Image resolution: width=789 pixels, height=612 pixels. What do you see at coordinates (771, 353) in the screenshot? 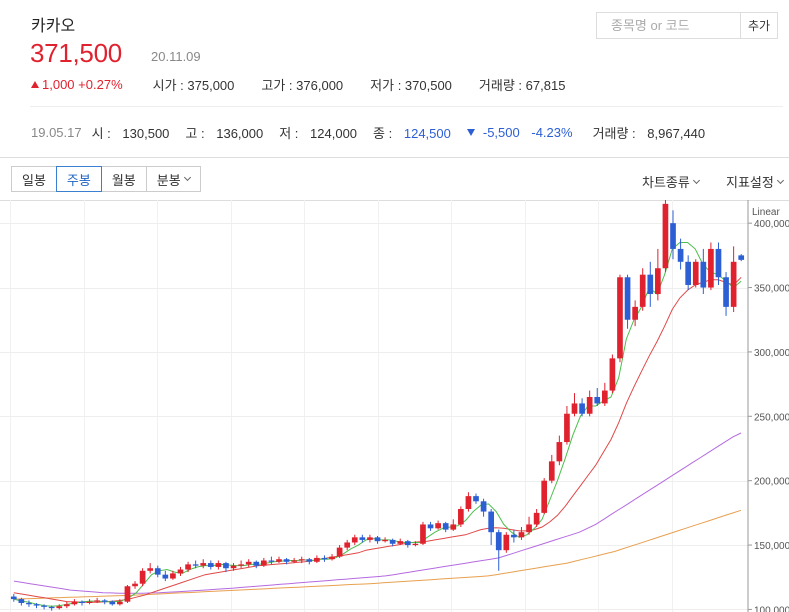
I see `y-tick-label: 300,000` at bounding box center [771, 353].